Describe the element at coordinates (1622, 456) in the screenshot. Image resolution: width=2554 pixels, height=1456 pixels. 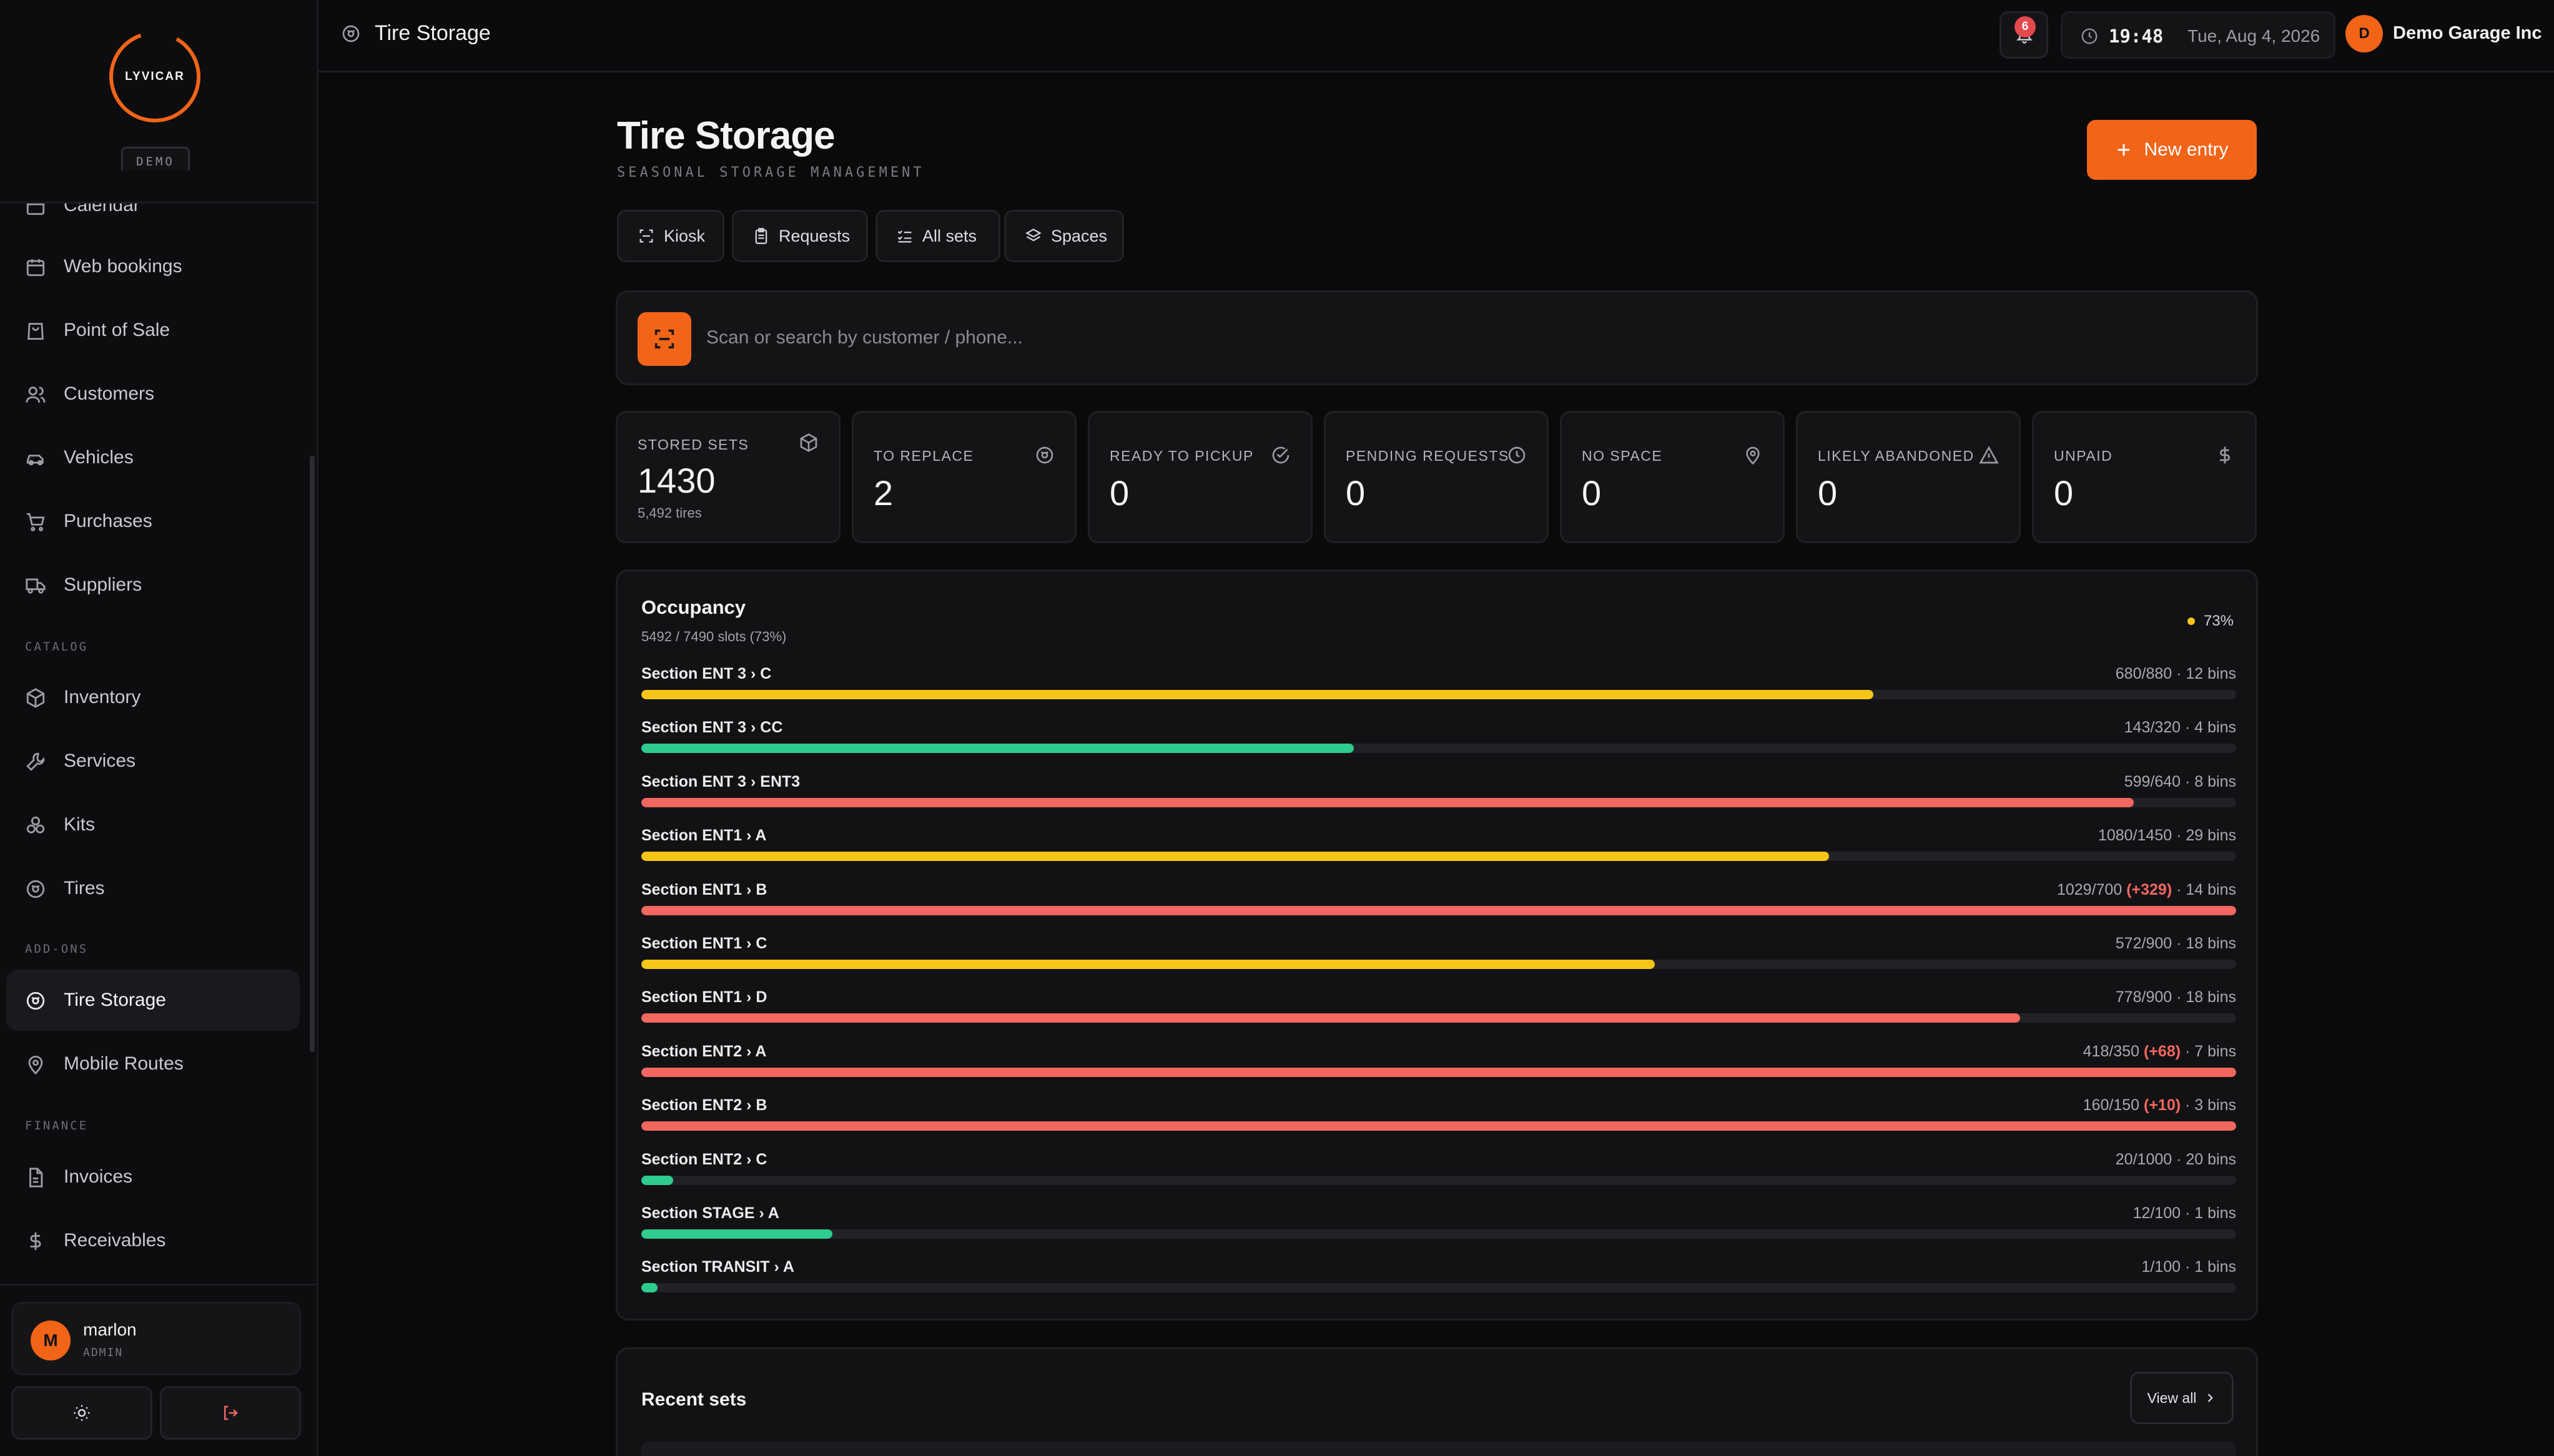
I see `stat-label: NO SPACE` at that location.